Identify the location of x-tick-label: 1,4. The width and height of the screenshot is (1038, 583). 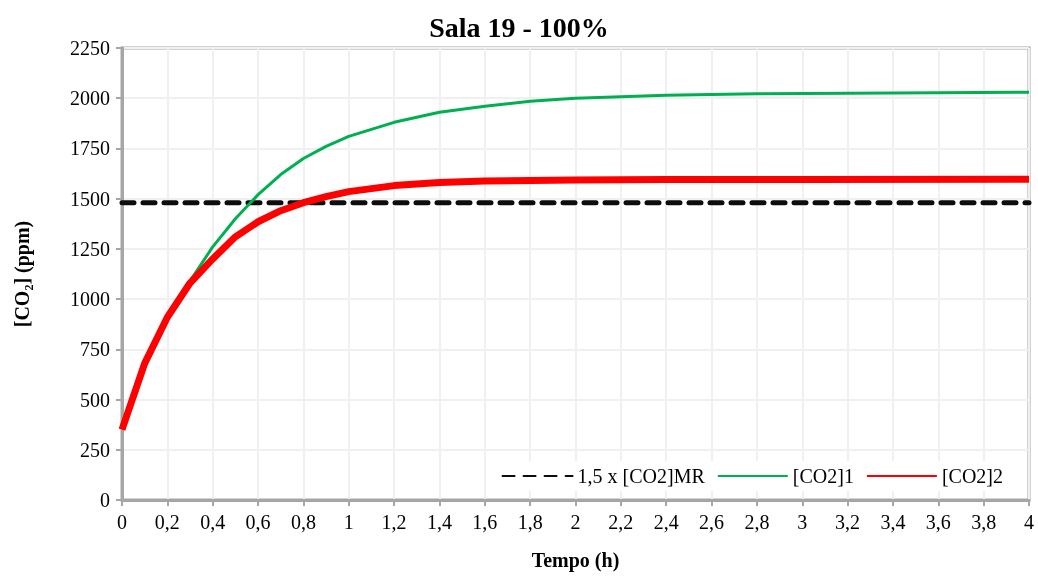
(439, 522).